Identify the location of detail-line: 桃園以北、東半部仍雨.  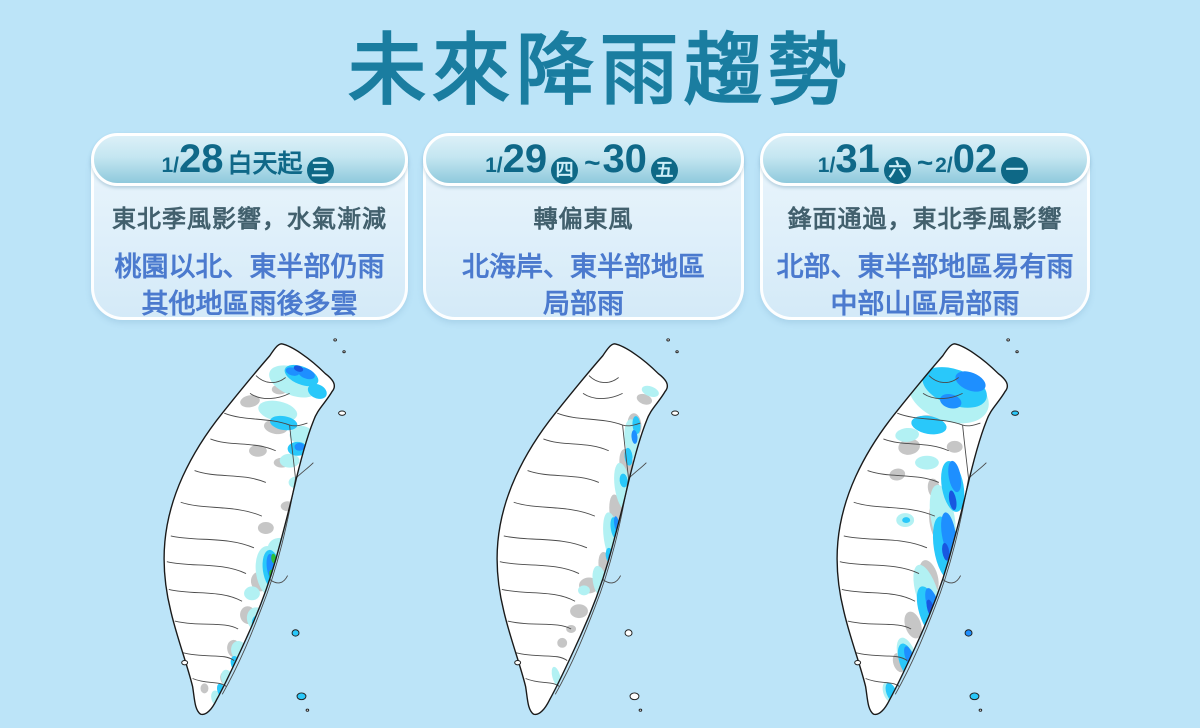
(249, 267).